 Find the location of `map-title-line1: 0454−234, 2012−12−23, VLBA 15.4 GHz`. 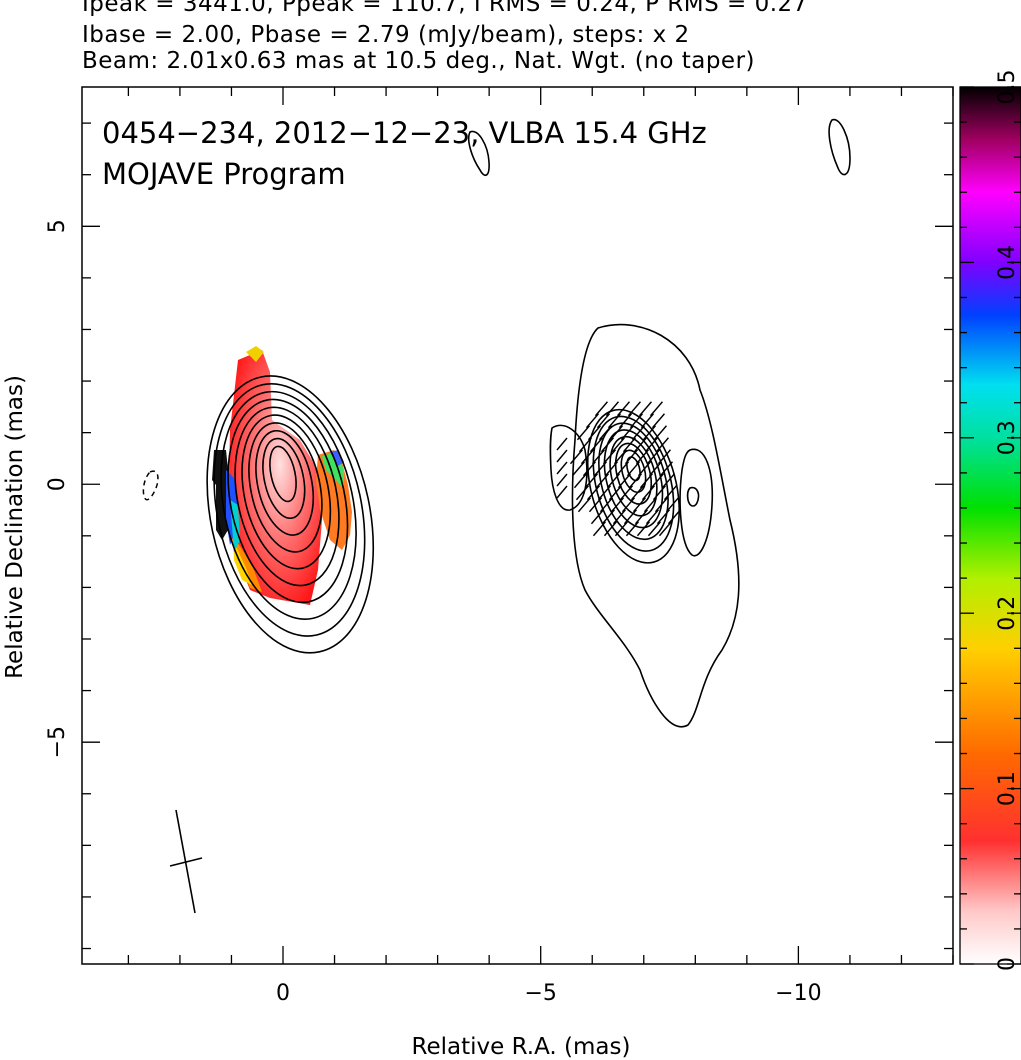

map-title-line1: 0454−234, 2012−12−23, VLBA 15.4 GHz is located at coordinates (404, 133).